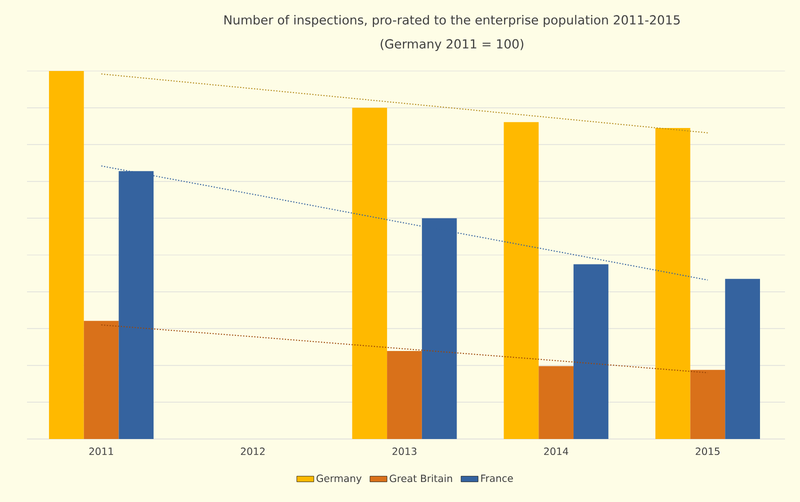 Image resolution: width=800 pixels, height=502 pixels. I want to click on x-tick-label: 2014, so click(556, 451).